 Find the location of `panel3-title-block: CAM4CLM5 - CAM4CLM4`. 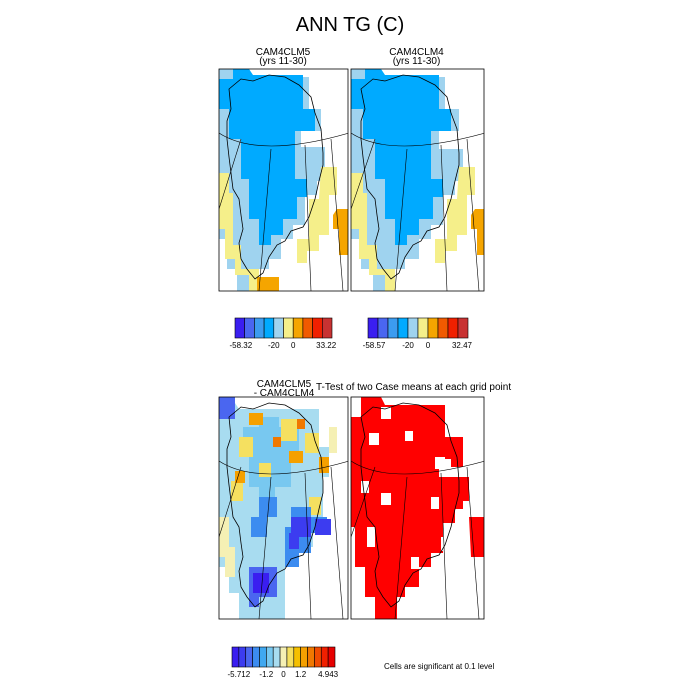

panel3-title-block: CAM4CLM5 - CAM4CLM4 is located at coordinates (284, 389).